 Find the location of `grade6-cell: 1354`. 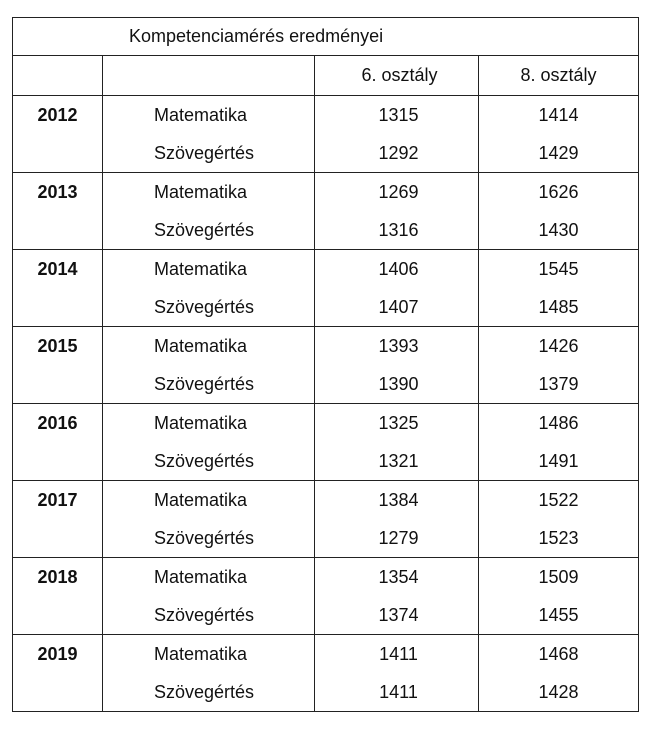

grade6-cell: 1354 is located at coordinates (396, 576).